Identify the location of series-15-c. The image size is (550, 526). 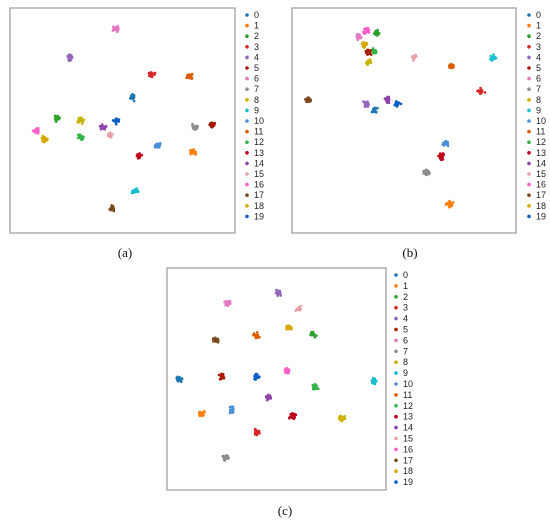
(298, 308).